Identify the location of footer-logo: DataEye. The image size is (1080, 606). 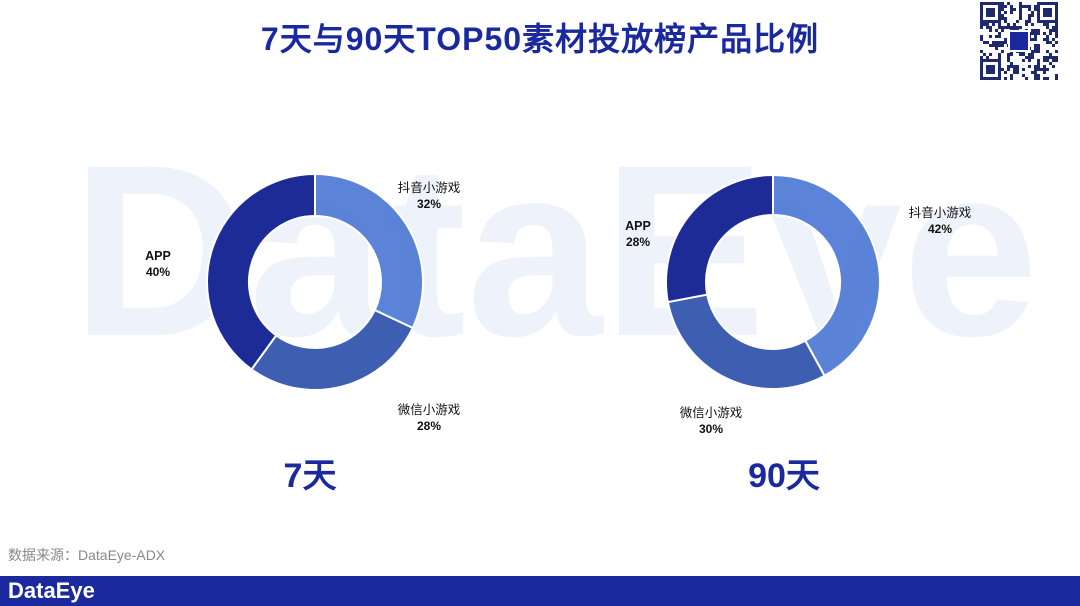
(51, 590).